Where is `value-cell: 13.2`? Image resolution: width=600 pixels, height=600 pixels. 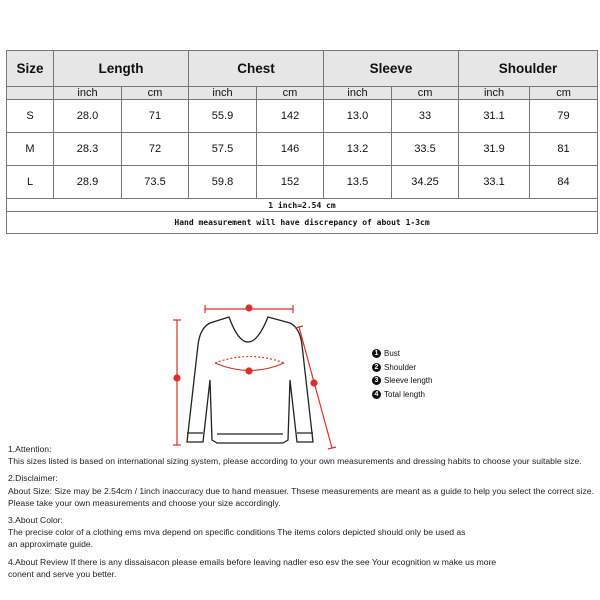 value-cell: 13.2 is located at coordinates (358, 149).